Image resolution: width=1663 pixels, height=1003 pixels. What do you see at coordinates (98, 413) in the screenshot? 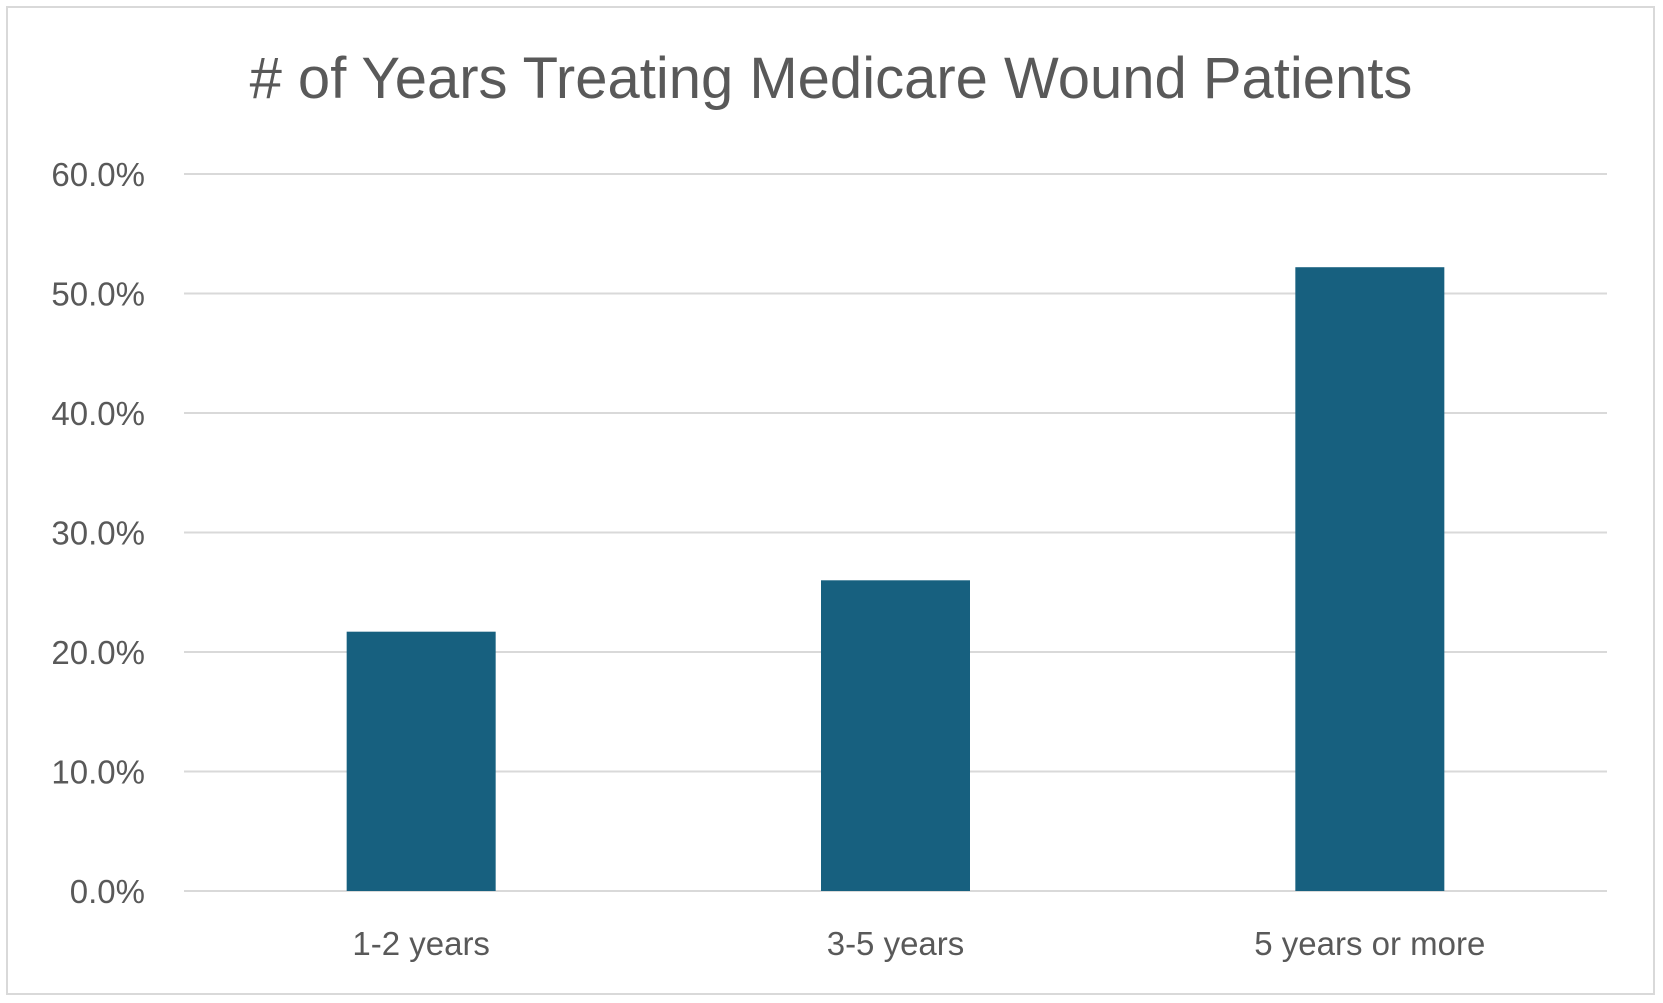
I see `y-tick-label: 40.0%` at bounding box center [98, 413].